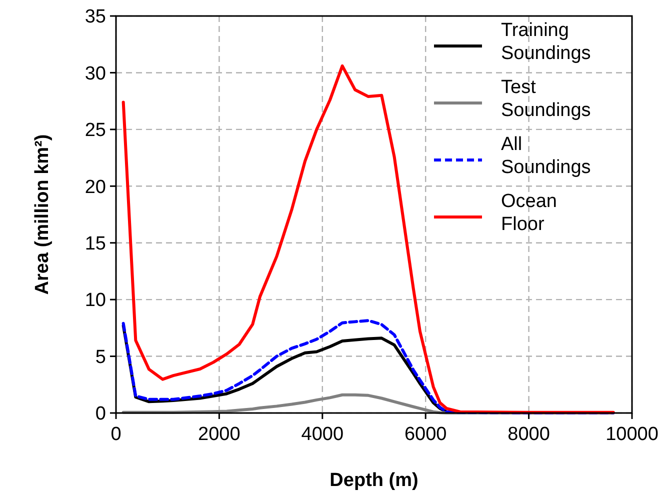 The width and height of the screenshot is (671, 494). What do you see at coordinates (374, 480) in the screenshot?
I see `x-axis-title: Depth (m)` at bounding box center [374, 480].